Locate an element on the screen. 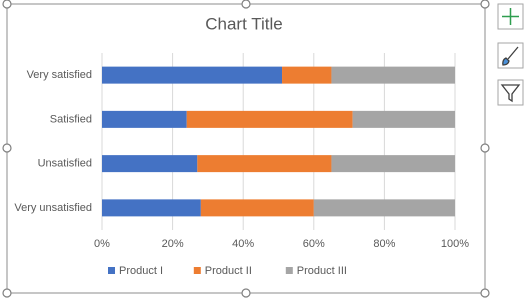 The width and height of the screenshot is (525, 298). chart-styles-button is located at coordinates (510, 55).